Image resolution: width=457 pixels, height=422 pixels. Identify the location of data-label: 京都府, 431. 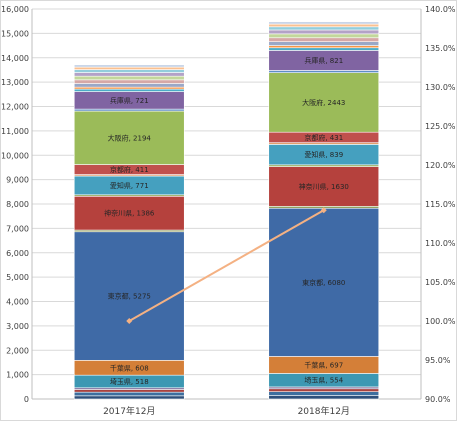
(323, 137).